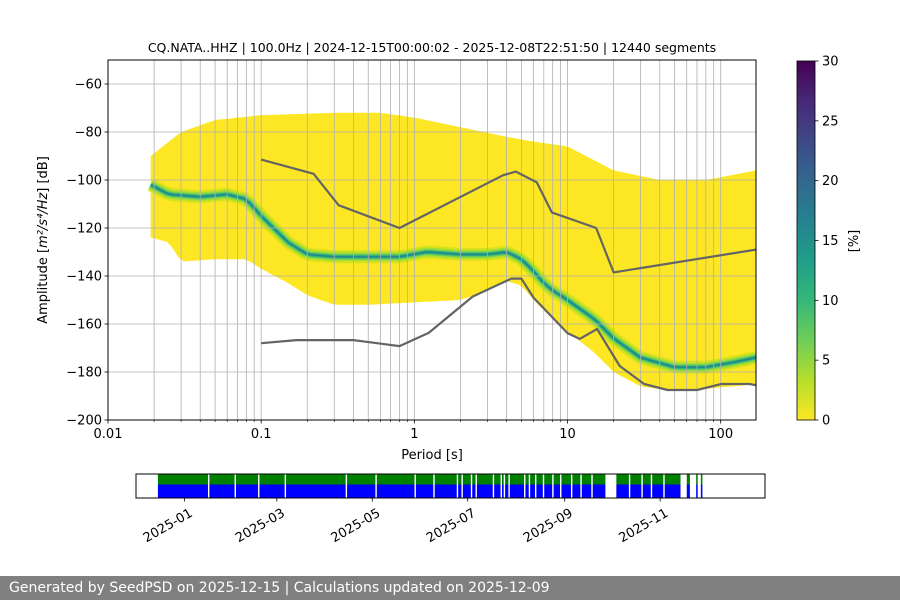  What do you see at coordinates (720, 434) in the screenshot?
I see `x-tick-label: 100` at bounding box center [720, 434].